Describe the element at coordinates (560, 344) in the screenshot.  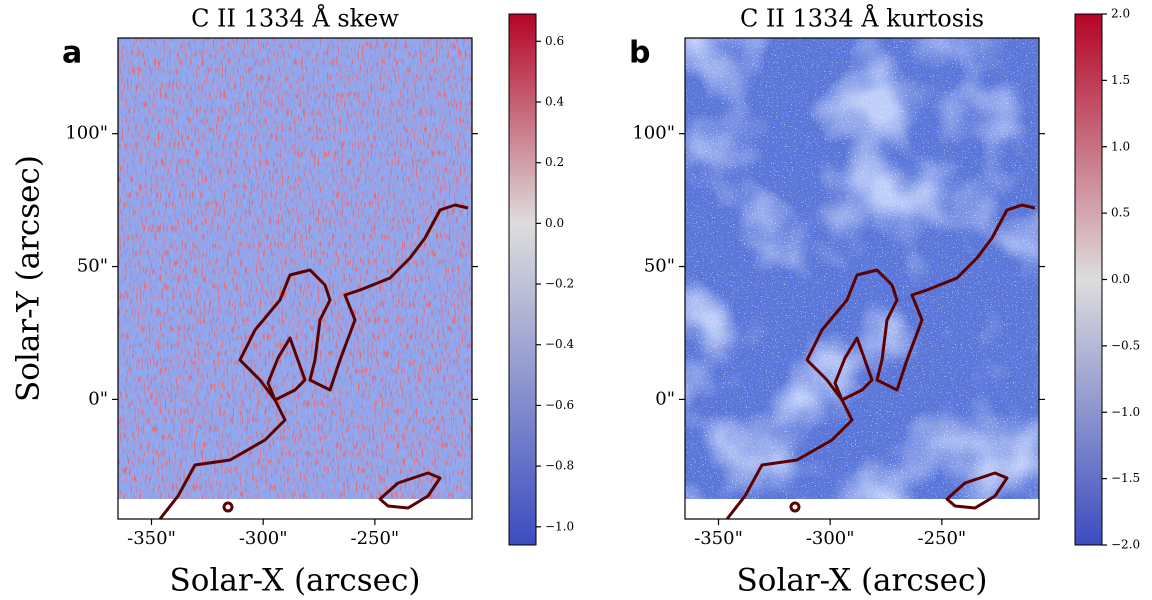
I see `colorbar-tick-label: −0.4` at that location.